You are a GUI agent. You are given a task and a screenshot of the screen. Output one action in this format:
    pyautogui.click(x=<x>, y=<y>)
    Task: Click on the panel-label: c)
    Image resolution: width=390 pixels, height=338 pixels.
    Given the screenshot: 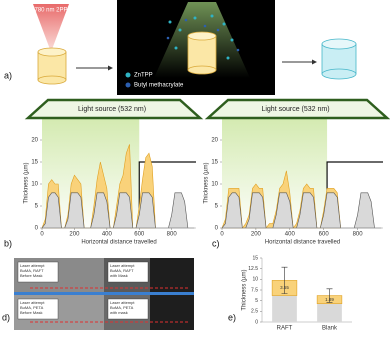 What is the action you would take?
    pyautogui.click(x=216, y=243)
    